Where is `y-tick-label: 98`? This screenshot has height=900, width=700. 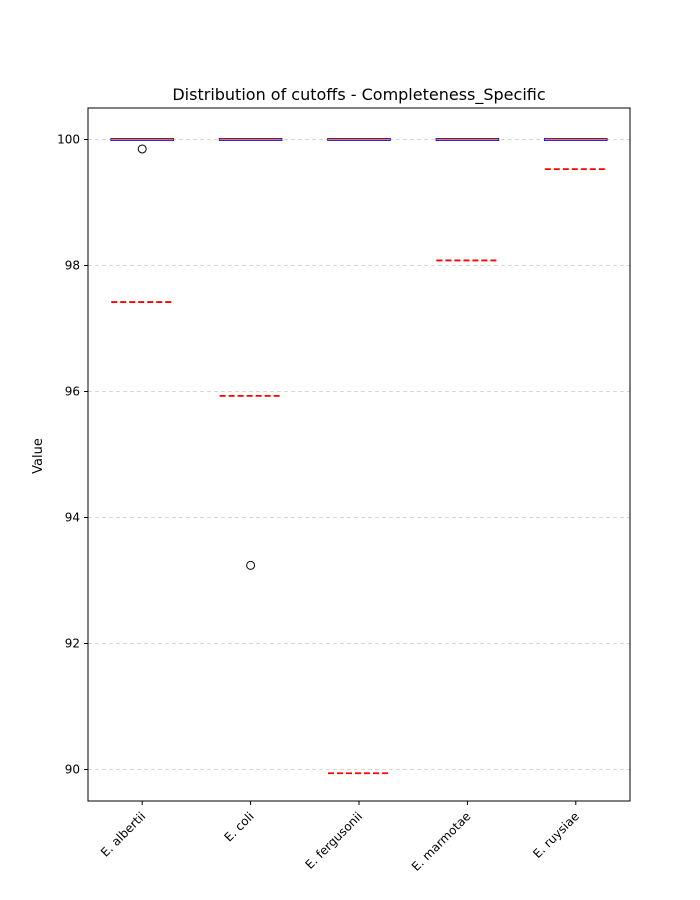
y-tick-label: 98 is located at coordinates (72, 266).